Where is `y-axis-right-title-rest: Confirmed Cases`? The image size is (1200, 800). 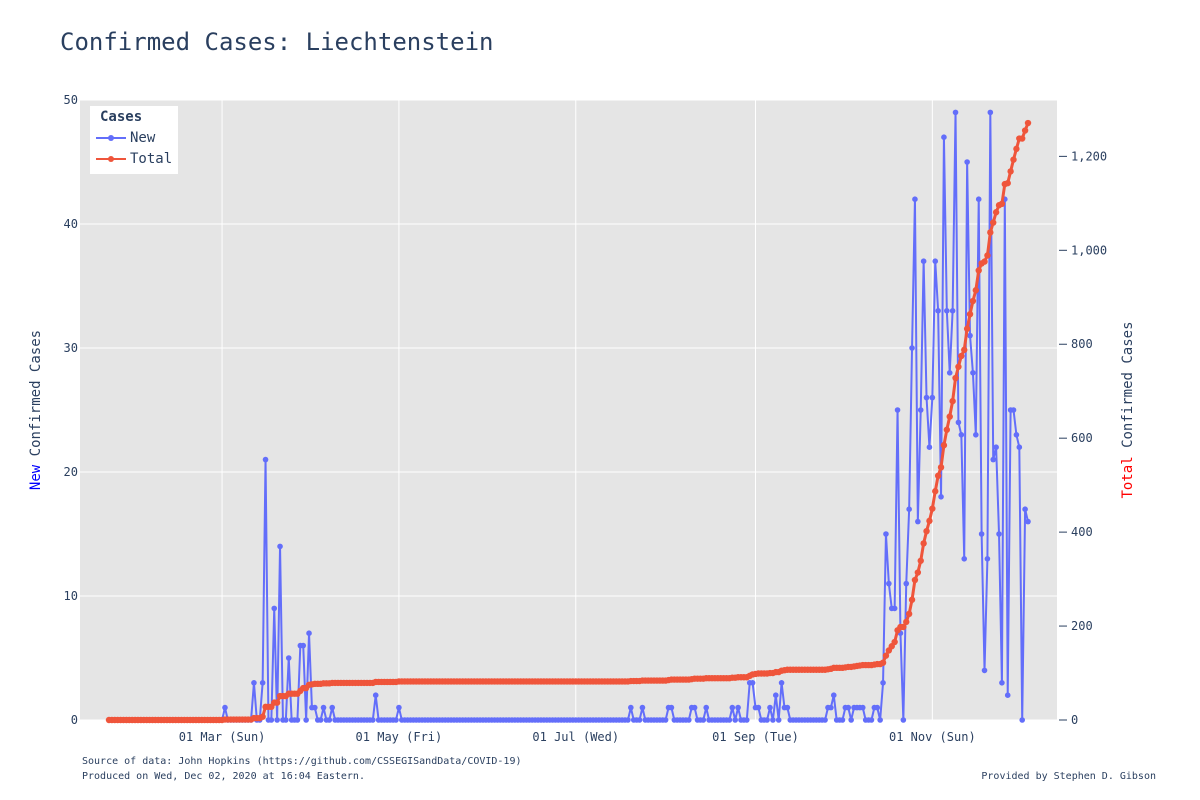
y-axis-right-title-rest: Confirmed Cases is located at coordinates (1128, 389).